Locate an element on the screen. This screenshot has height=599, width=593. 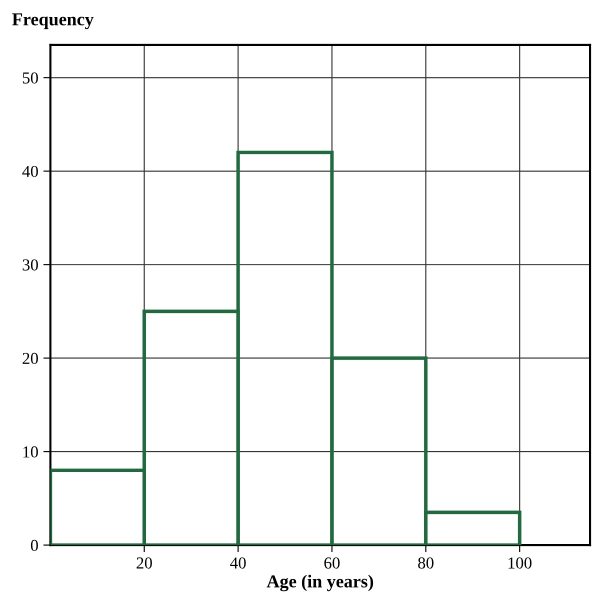
x-tick-label: 40 is located at coordinates (238, 563).